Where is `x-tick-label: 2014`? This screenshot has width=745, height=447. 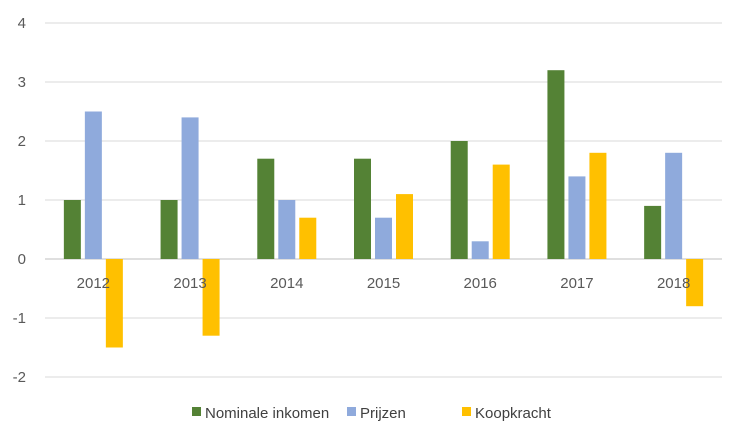 x-tick-label: 2014 is located at coordinates (286, 283).